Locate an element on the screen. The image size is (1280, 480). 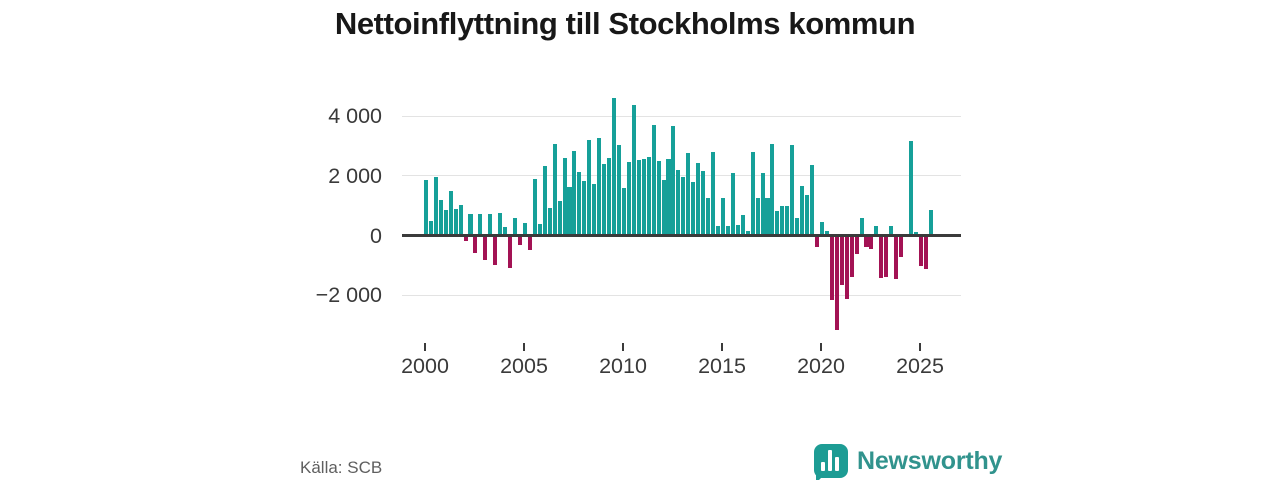
bar-2021q1 is located at coordinates (841, 260).